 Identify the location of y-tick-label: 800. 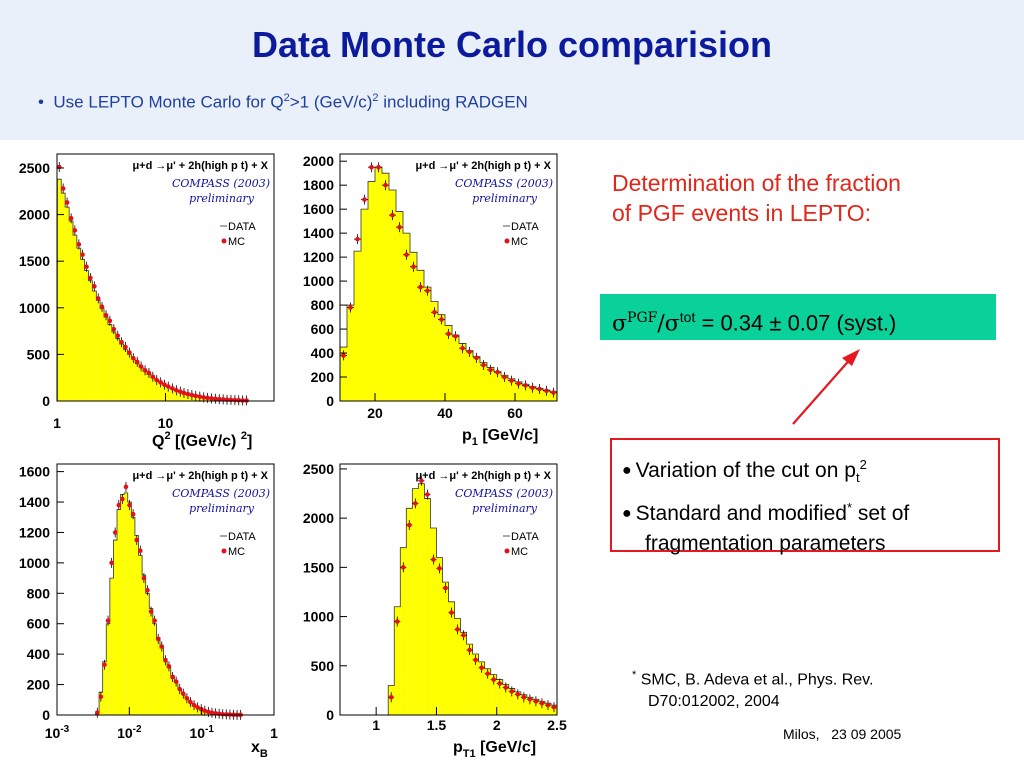
(39, 593).